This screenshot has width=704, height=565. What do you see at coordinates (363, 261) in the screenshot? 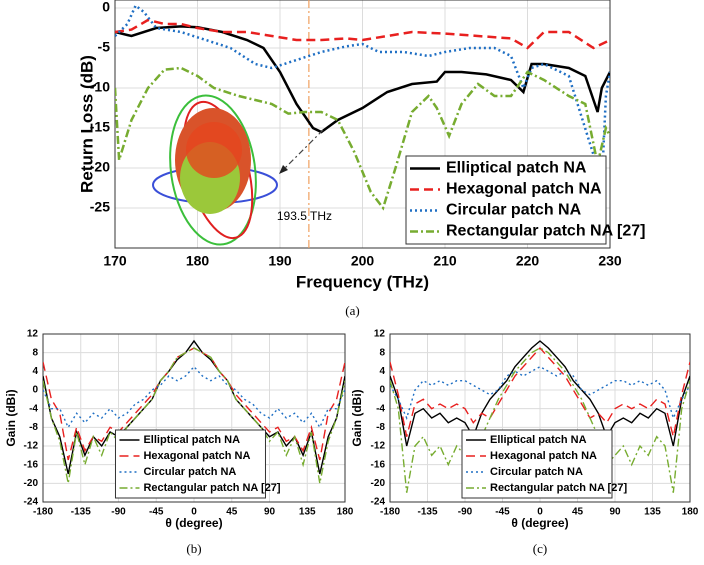
I see `x-tick-label: 200` at bounding box center [363, 261].